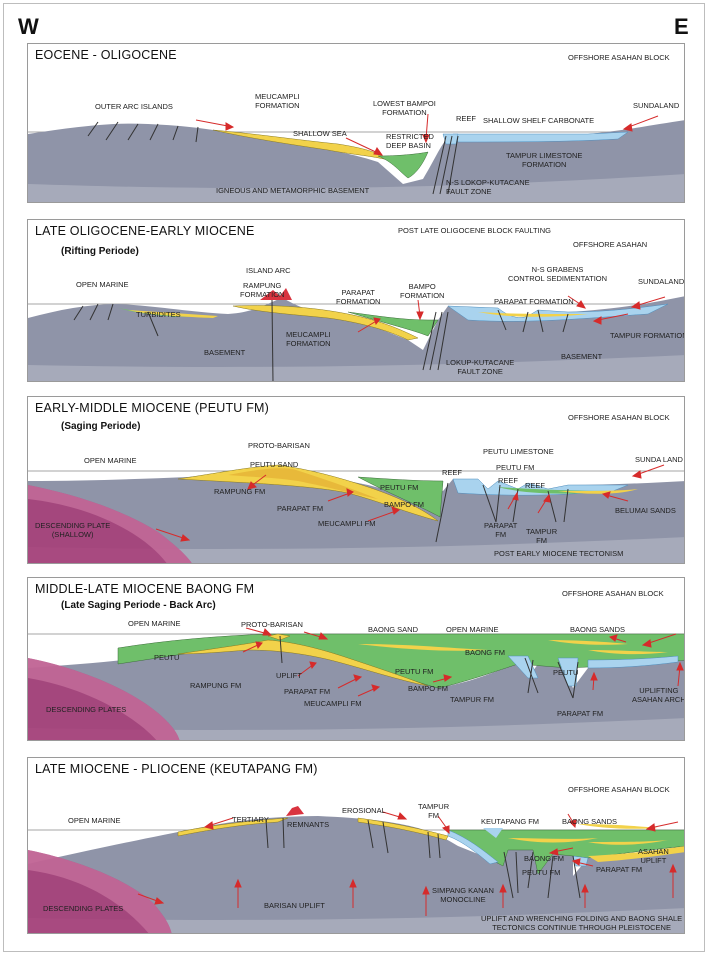 The height and width of the screenshot is (957, 710). Describe the element at coordinates (681, 26) in the screenshot. I see `east-label: E` at that location.